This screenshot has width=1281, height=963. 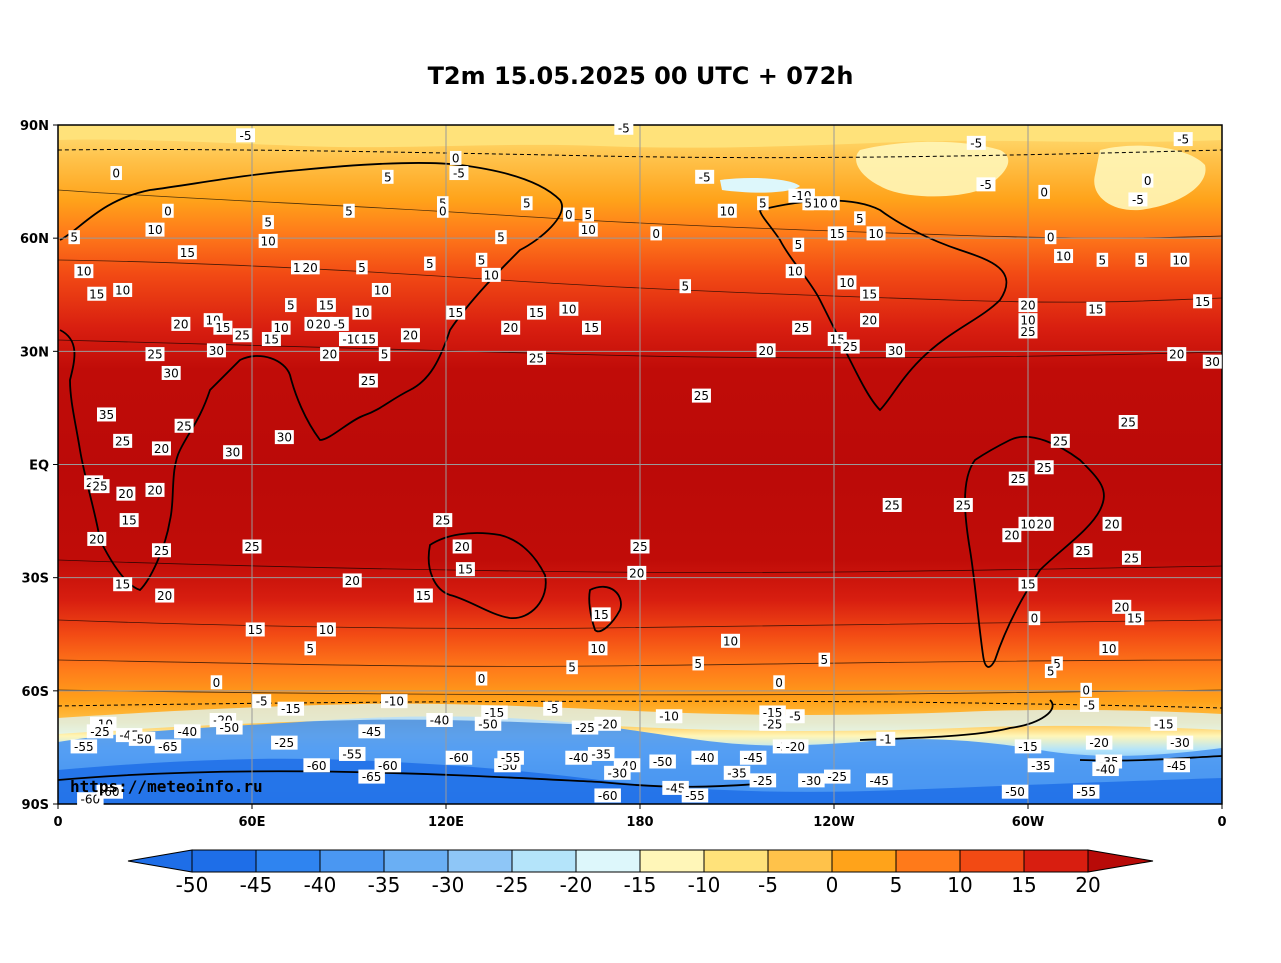 I want to click on contour-label-text: -15, so click(x=495, y=713).